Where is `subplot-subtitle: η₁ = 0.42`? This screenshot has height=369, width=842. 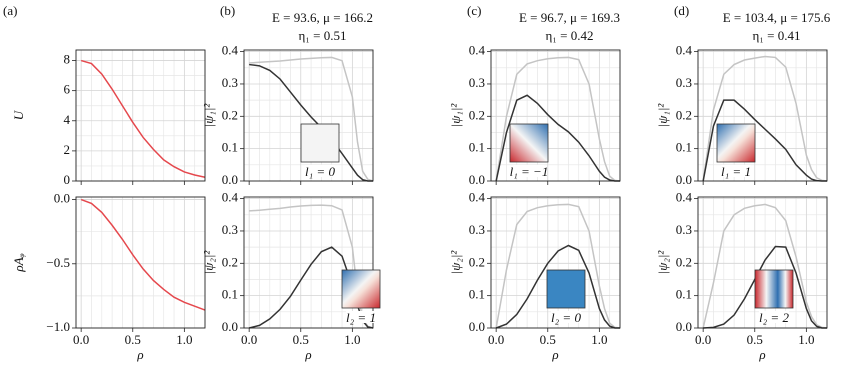
subplot-subtitle: η₁ = 0.42 is located at coordinates (570, 35).